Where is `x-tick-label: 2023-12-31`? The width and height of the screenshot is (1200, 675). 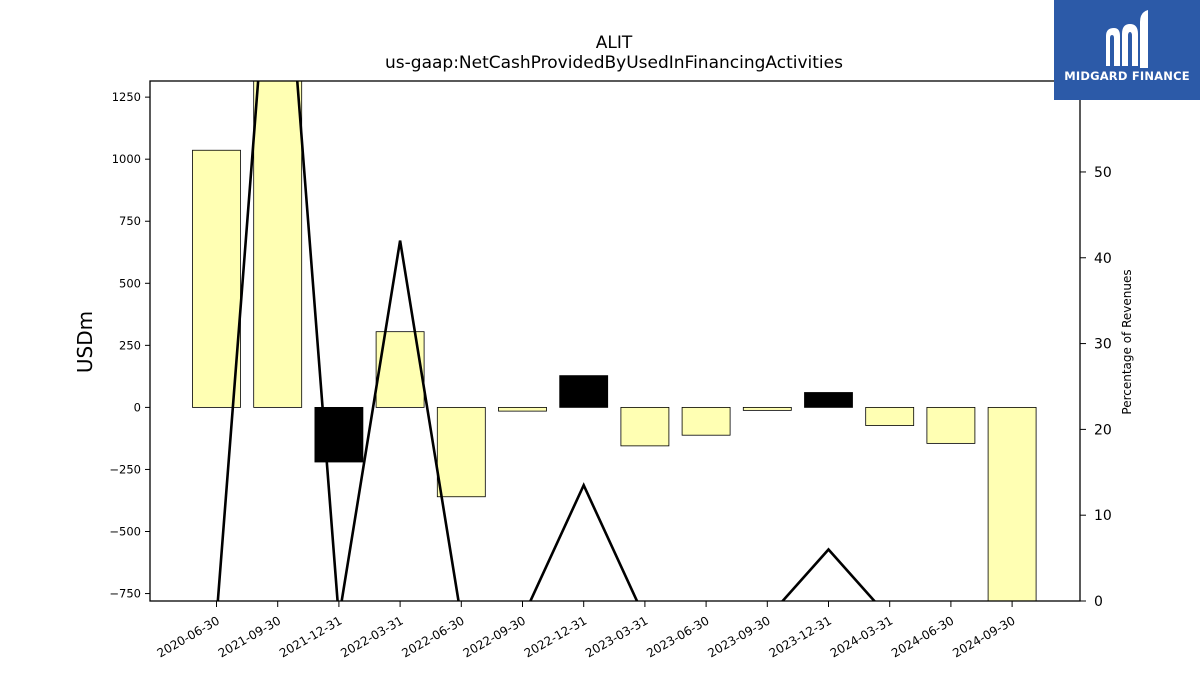
x-tick-label: 2023-12-31 is located at coordinates (800, 636).